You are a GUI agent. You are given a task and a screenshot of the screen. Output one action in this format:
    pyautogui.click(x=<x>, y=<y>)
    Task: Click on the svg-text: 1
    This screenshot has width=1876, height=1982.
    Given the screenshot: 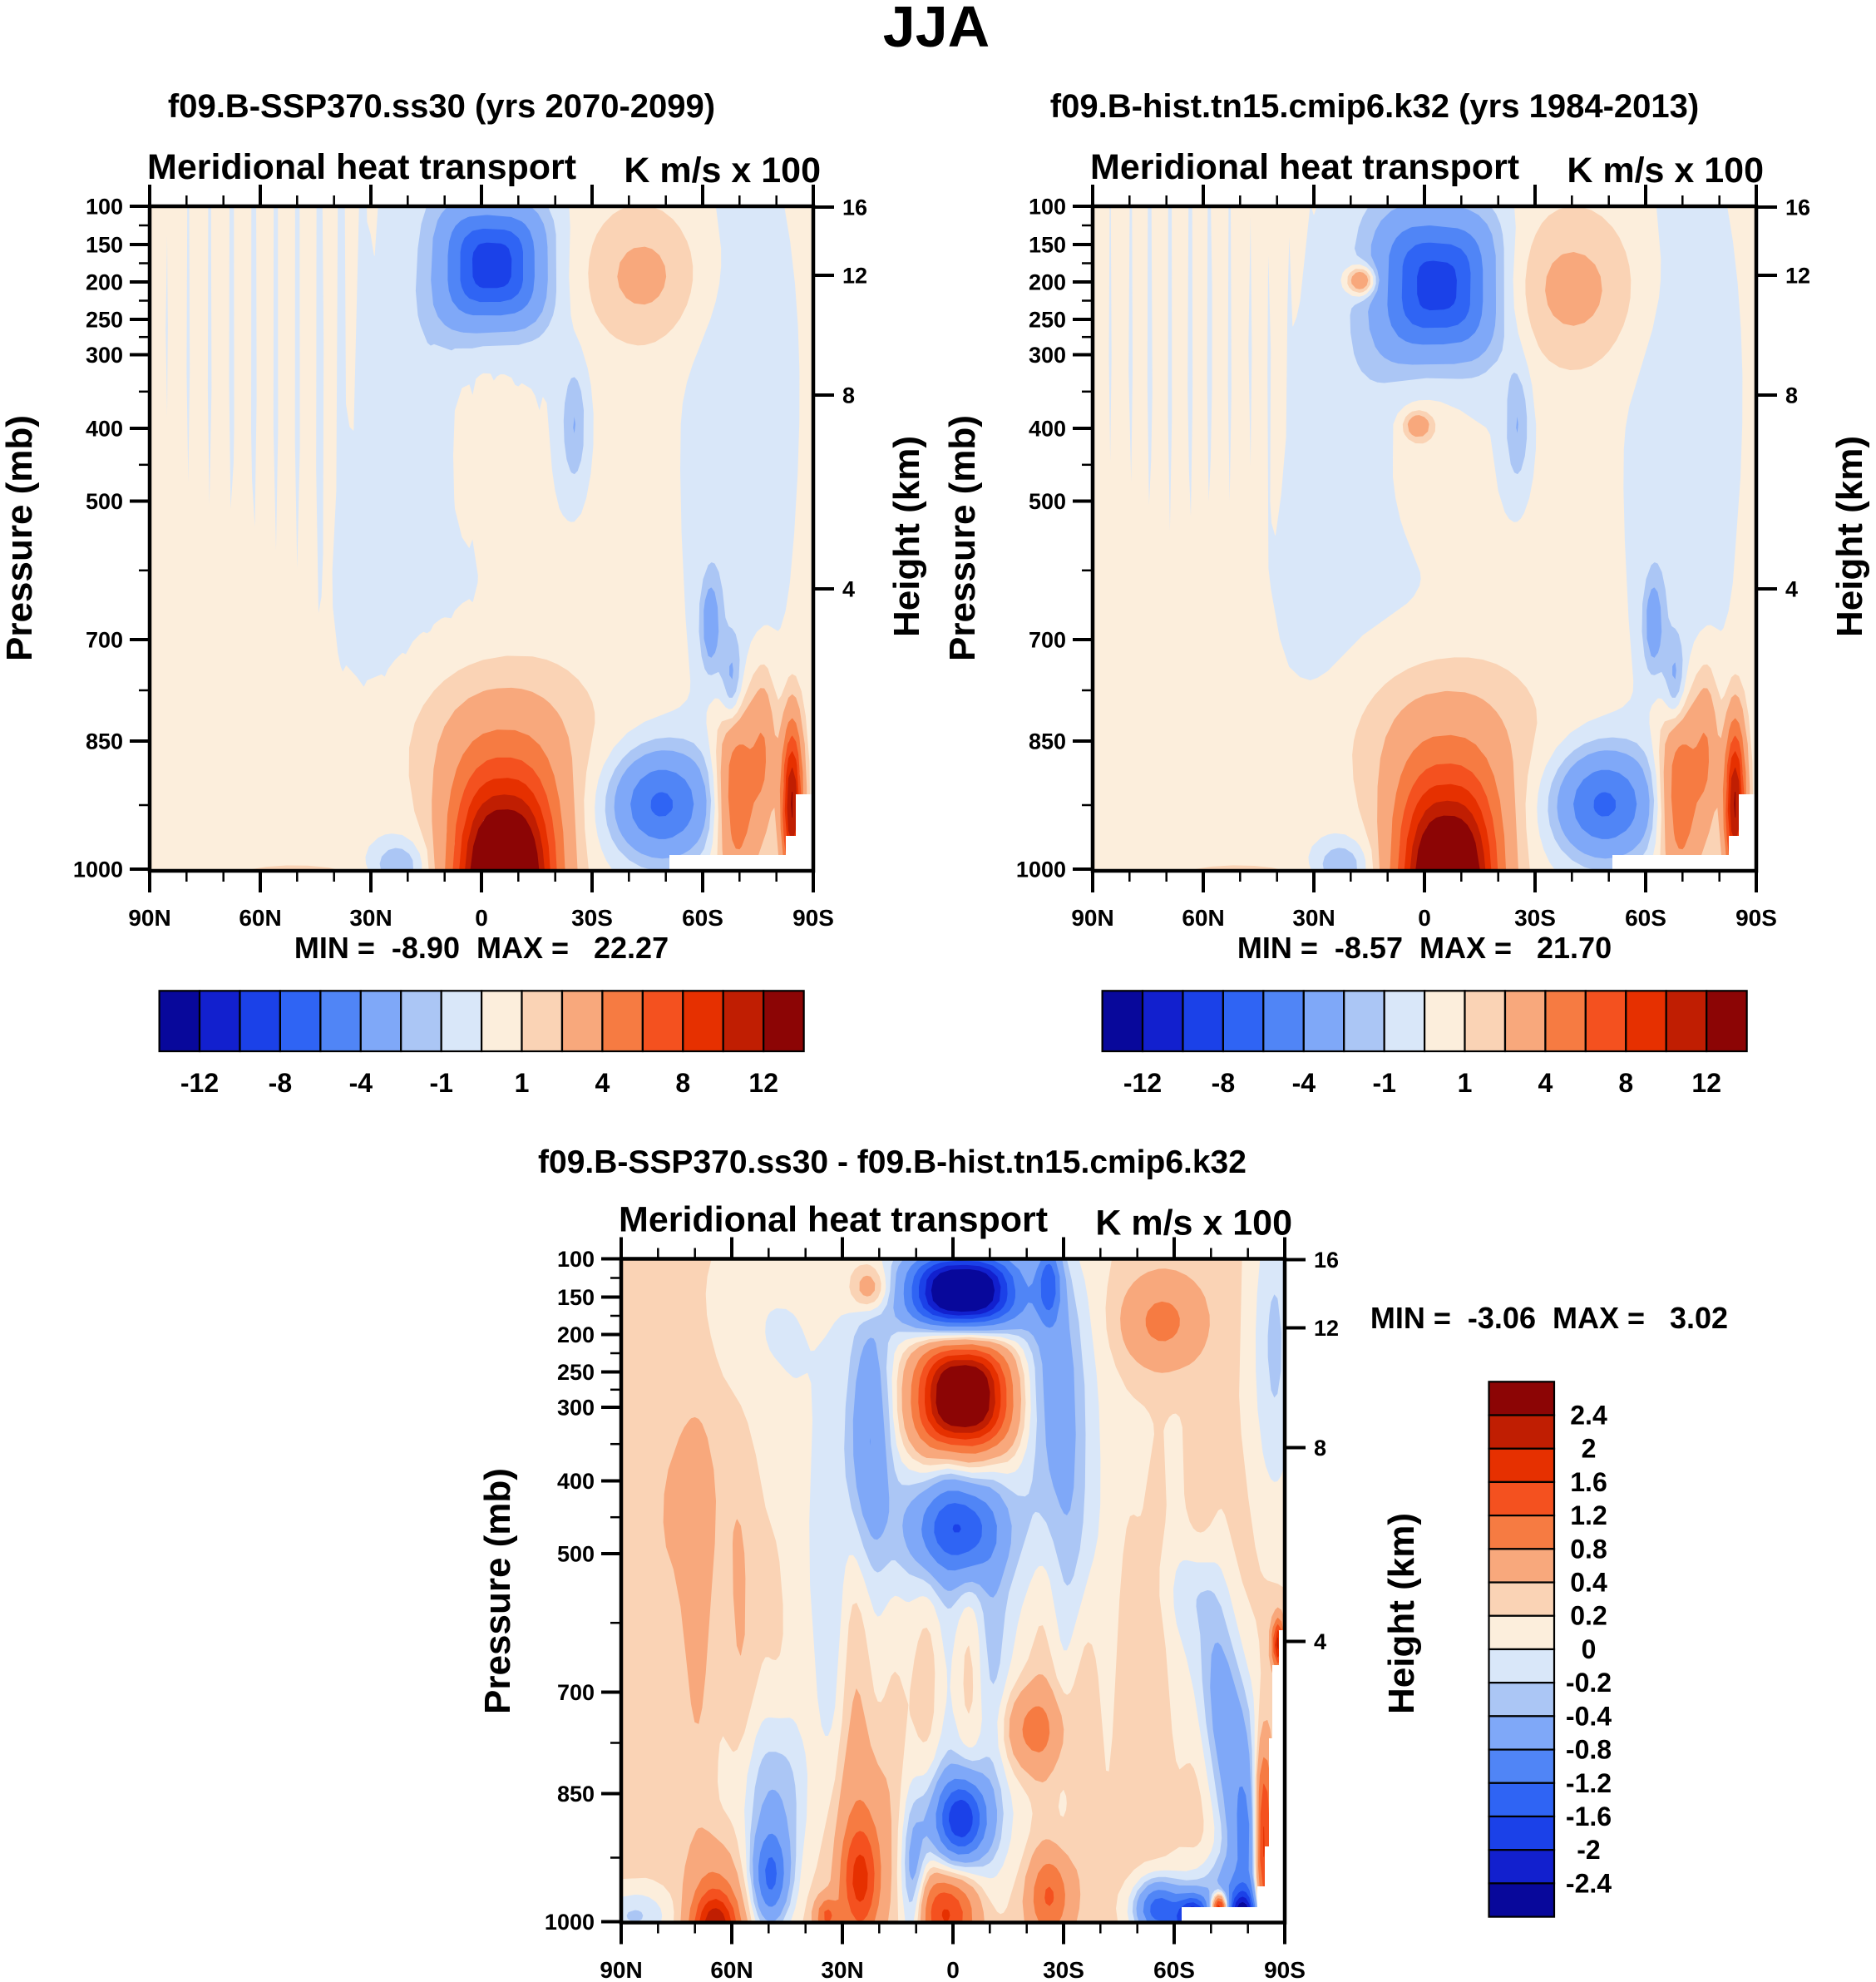 What is the action you would take?
    pyautogui.click(x=522, y=1083)
    